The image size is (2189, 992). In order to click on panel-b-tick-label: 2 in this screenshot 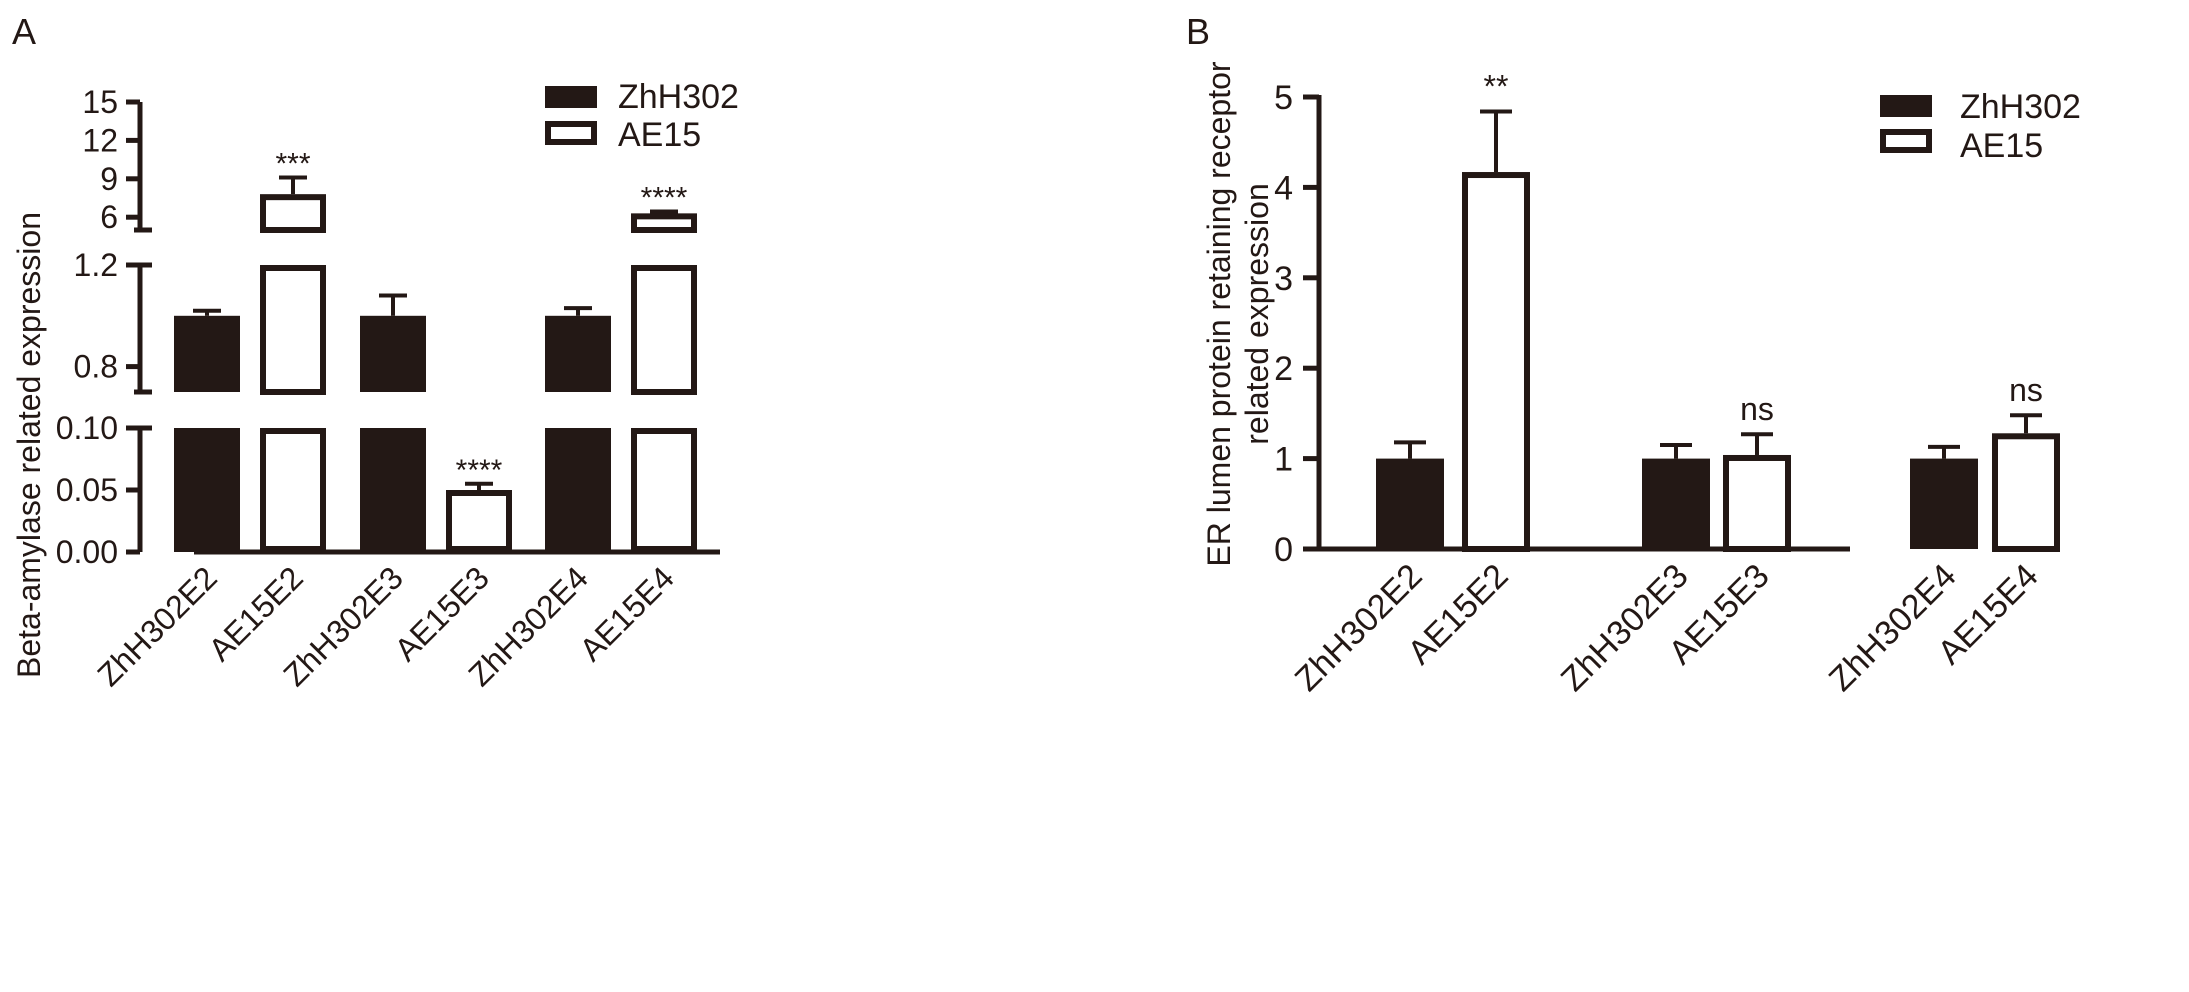, I will do `click(1283, 369)`.